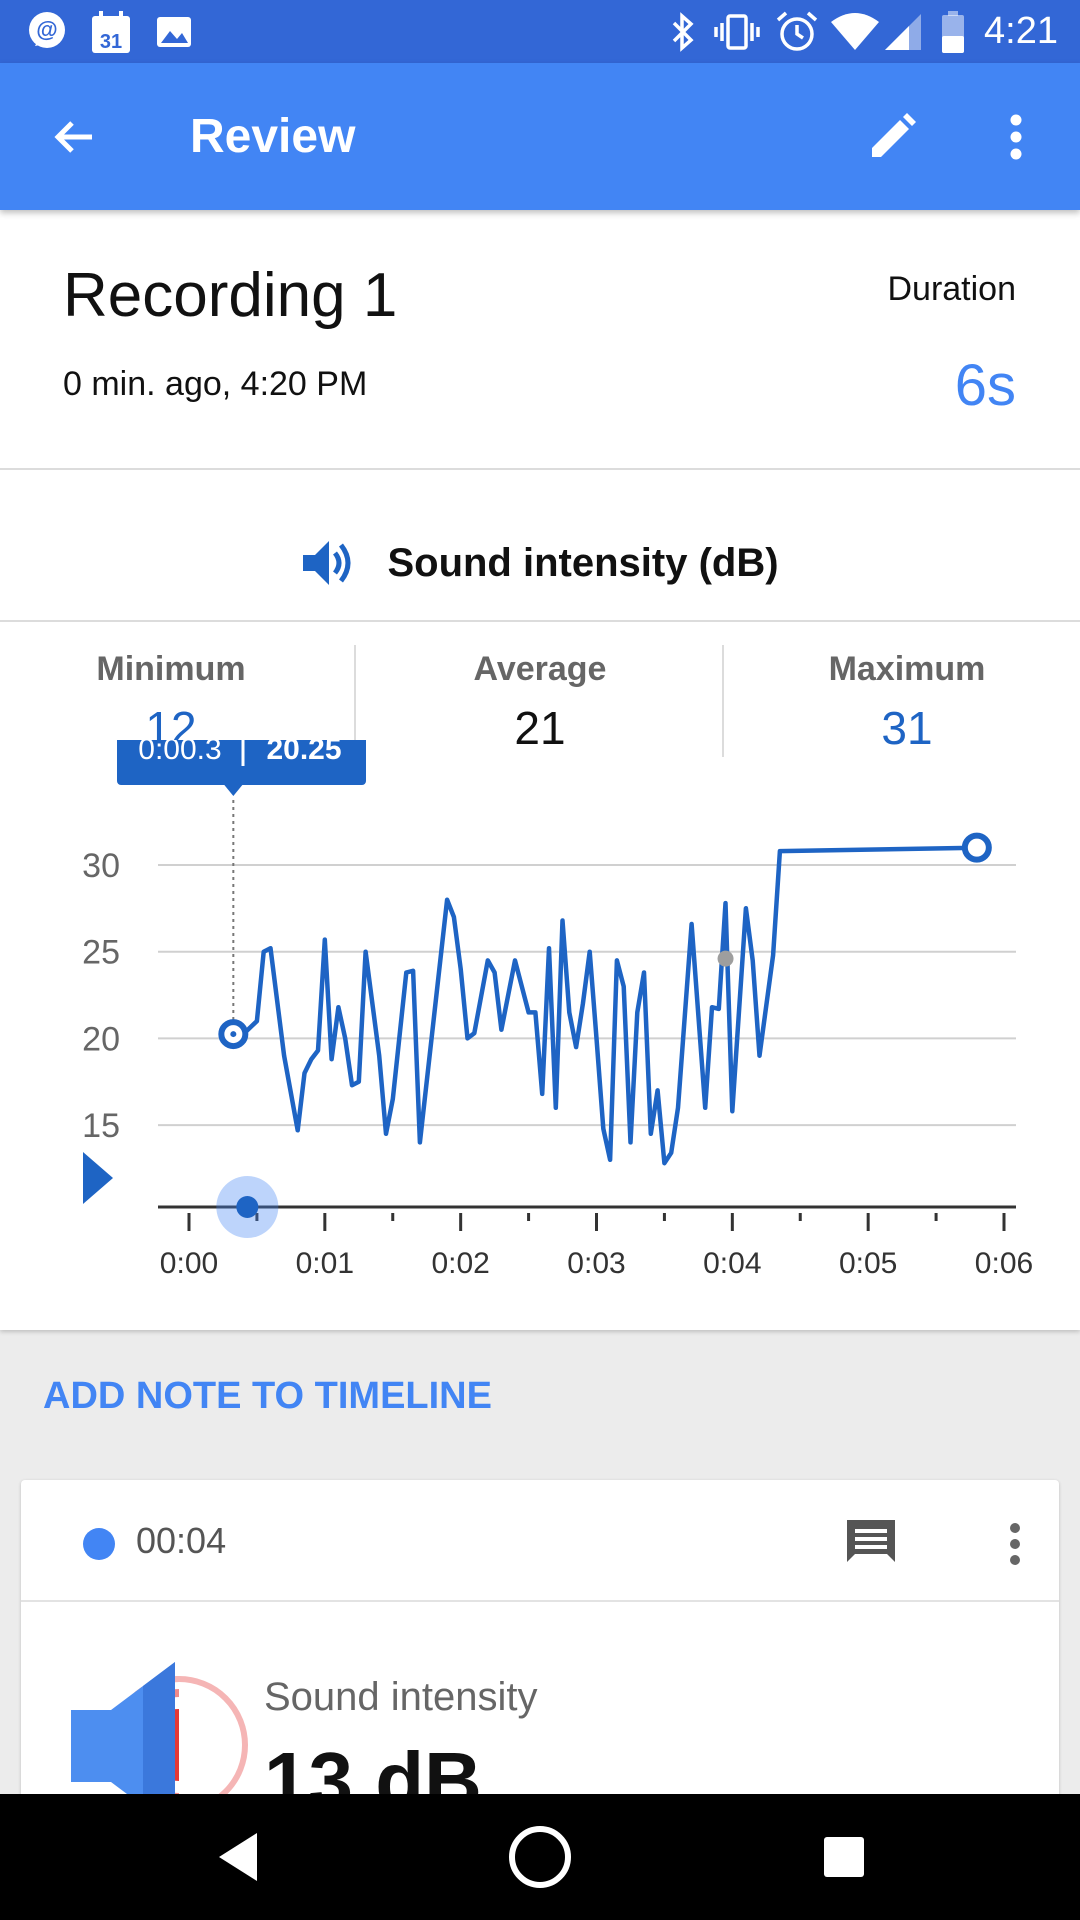 Image resolution: width=1080 pixels, height=1920 pixels. Describe the element at coordinates (540, 728) in the screenshot. I see `stat-average-value: 21` at that location.